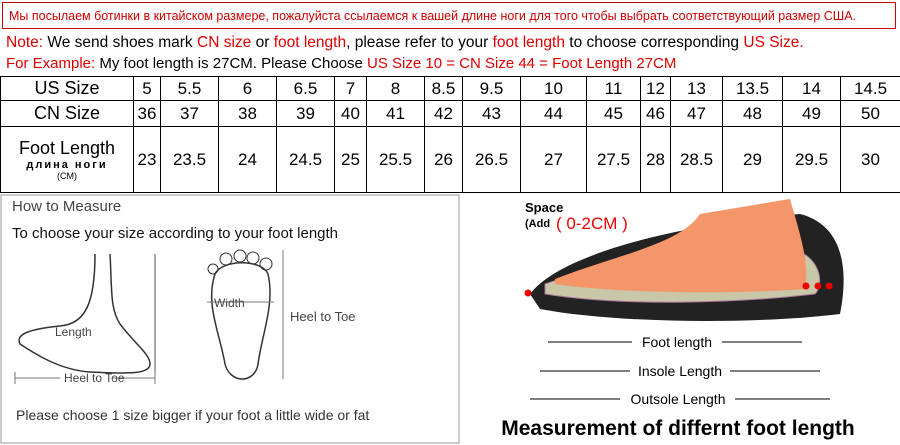 This screenshot has width=900, height=445. Describe the element at coordinates (655, 159) in the screenshot. I see `size-cell: 28` at that location.